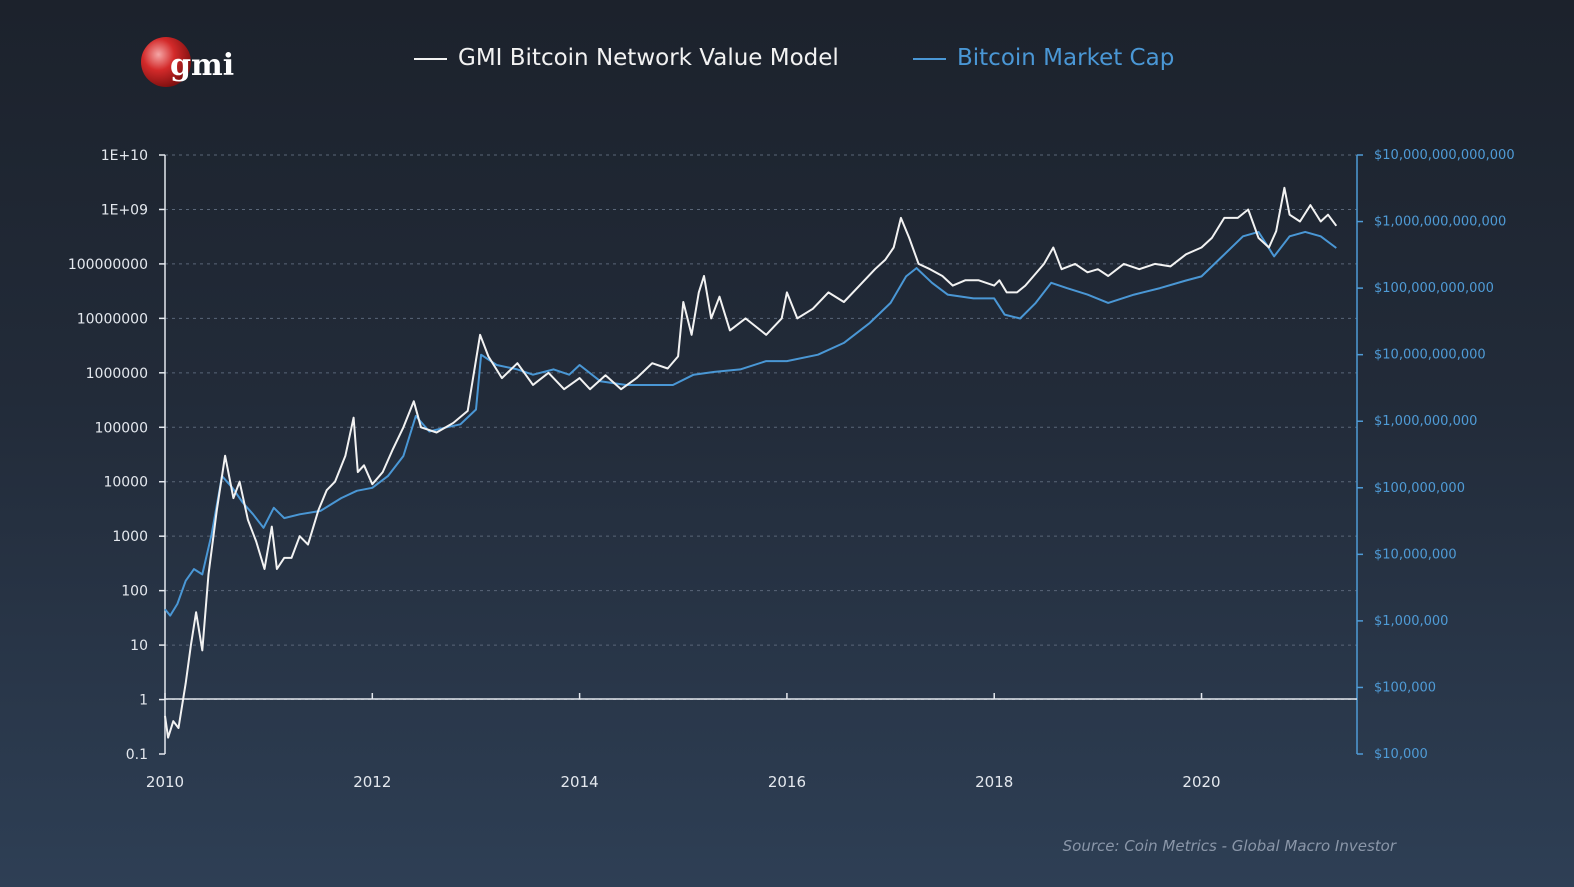 Image resolution: width=1574 pixels, height=887 pixels. I want to click on right-tick-label: $1,000,000, so click(1411, 621).